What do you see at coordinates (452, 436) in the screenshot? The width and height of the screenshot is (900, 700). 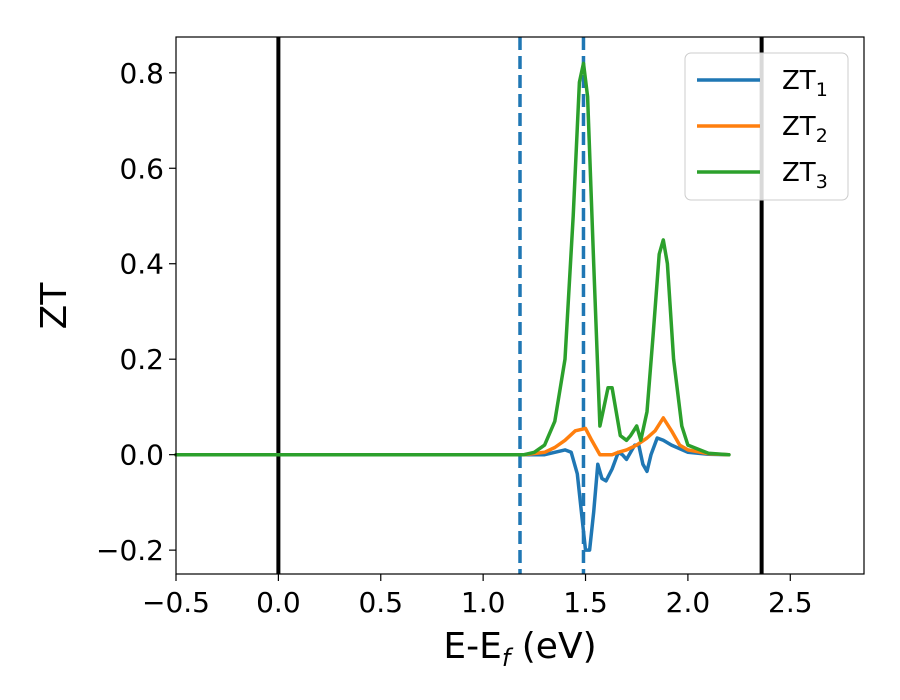 I see `series-line-zt2` at bounding box center [452, 436].